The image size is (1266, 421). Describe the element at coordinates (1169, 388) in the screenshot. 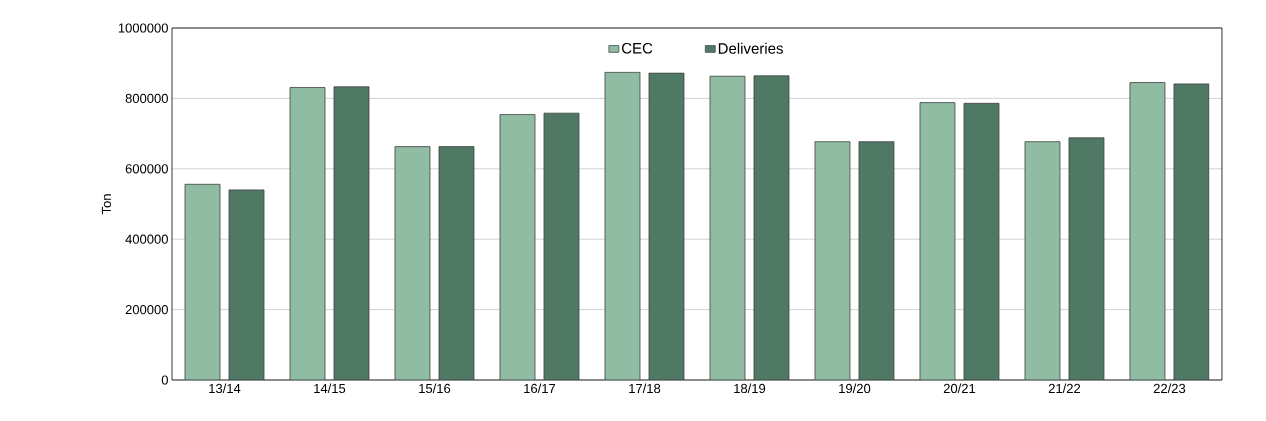

I see `x-tick-label: 22/23` at that location.